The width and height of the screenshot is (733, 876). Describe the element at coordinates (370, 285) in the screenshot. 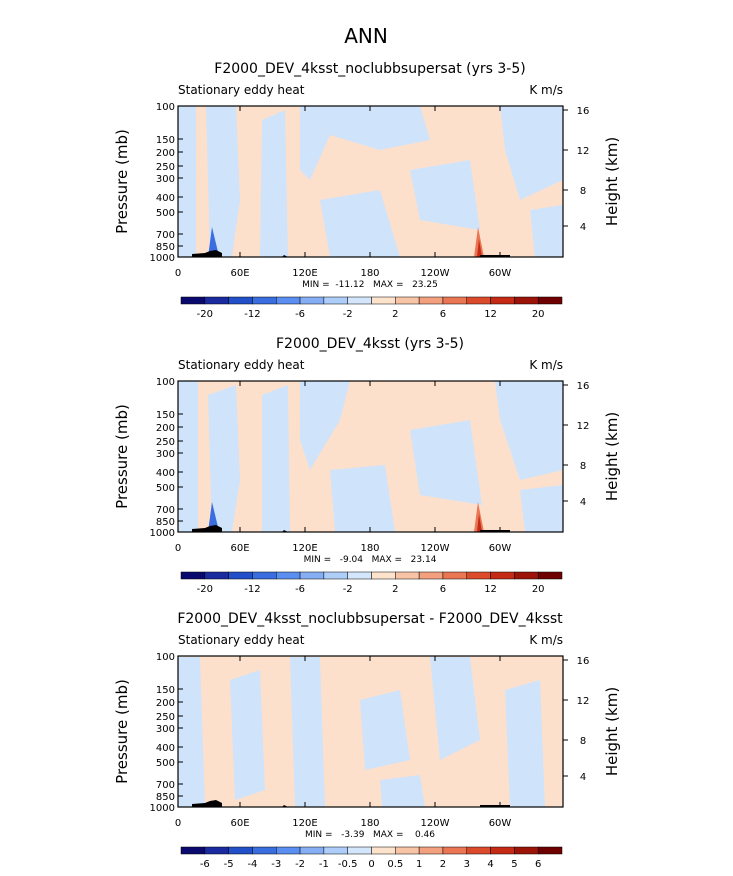

I see `stats: MIN = -11.12 MAX = 23.25` at that location.